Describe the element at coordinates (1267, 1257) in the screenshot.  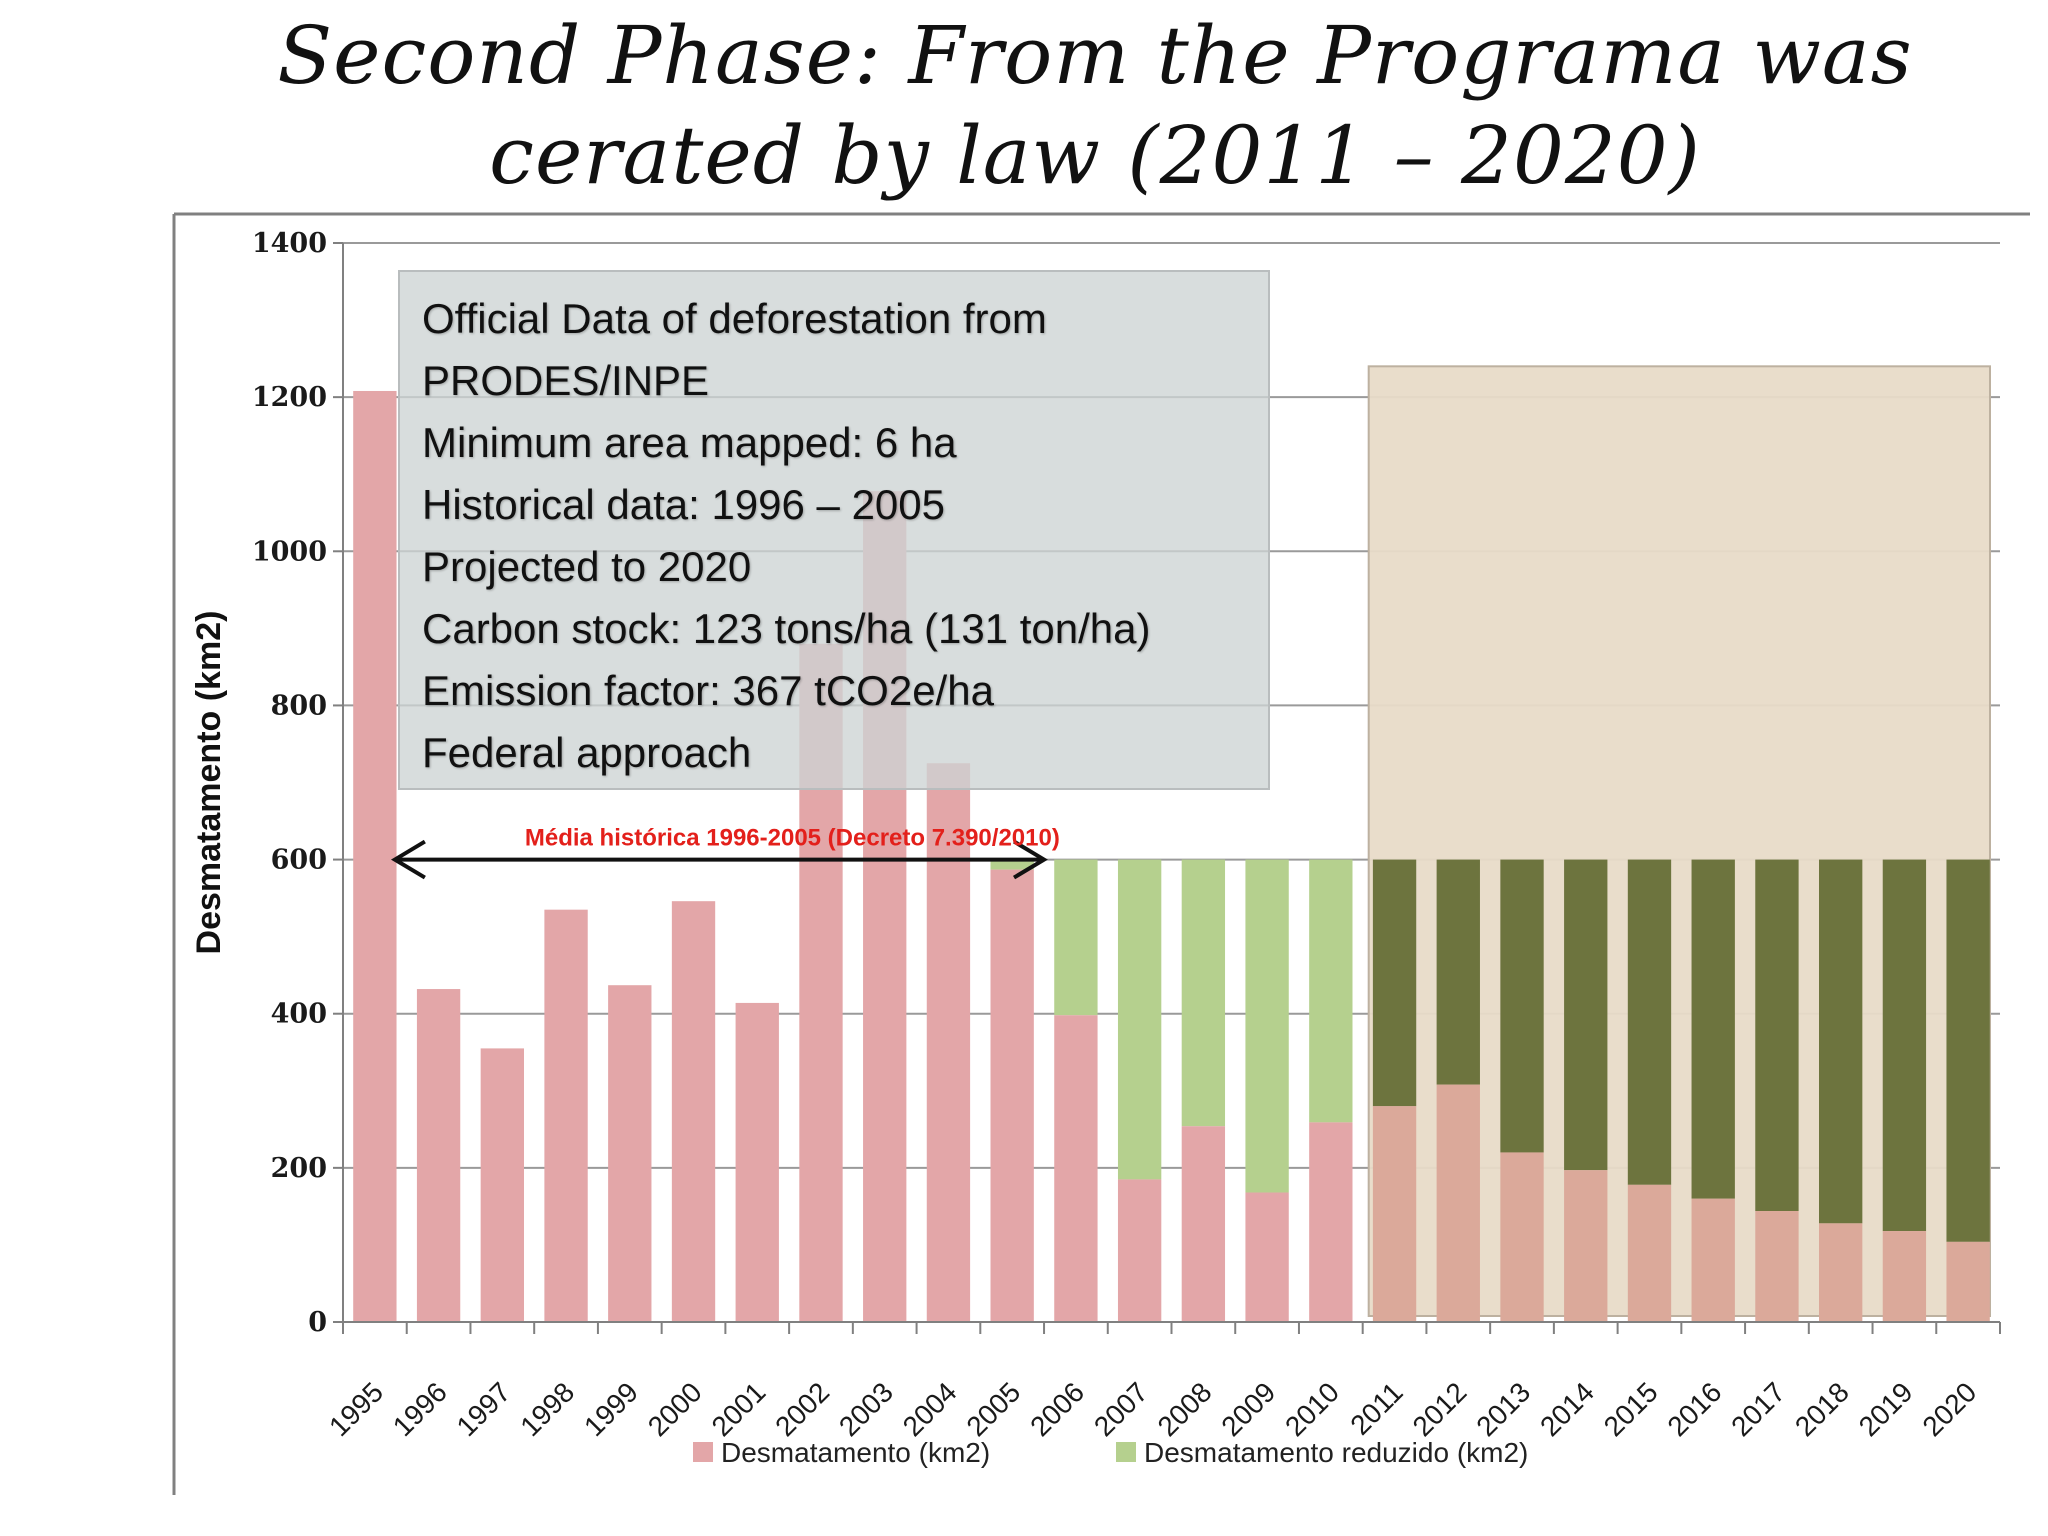
I see `bar-desmatamento-2009` at that location.